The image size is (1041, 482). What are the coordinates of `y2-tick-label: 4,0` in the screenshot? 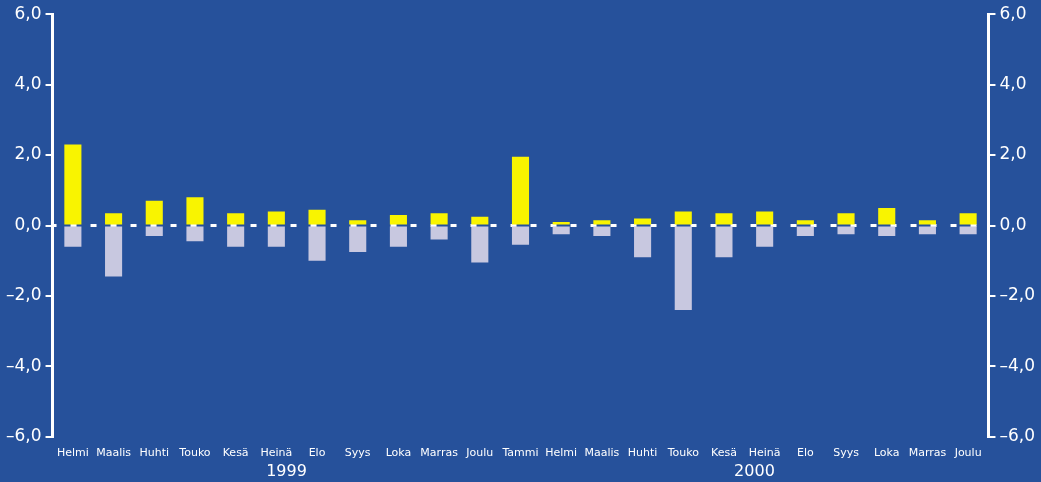 It's located at (1013, 83).